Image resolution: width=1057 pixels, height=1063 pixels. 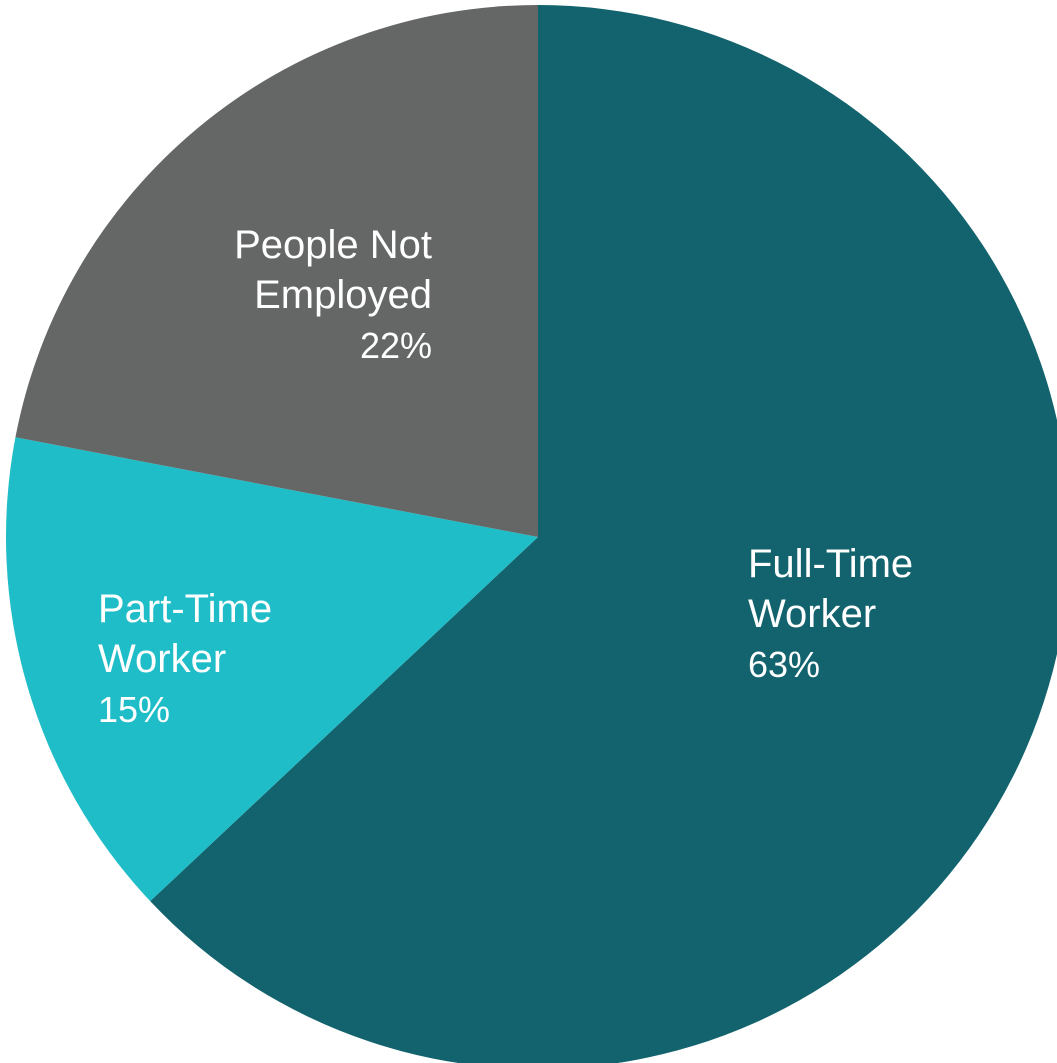 I want to click on slice-value-part-time-worker: 15%, so click(x=134, y=709).